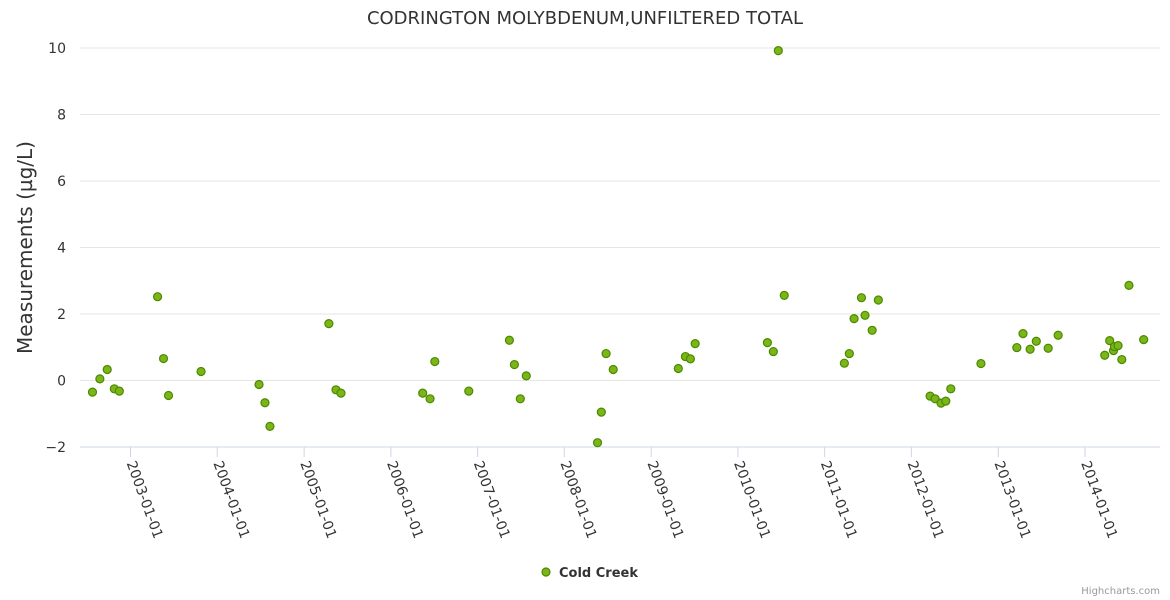  Describe the element at coordinates (317, 500) in the screenshot. I see `x-tick-label: 2005-01-01` at that location.